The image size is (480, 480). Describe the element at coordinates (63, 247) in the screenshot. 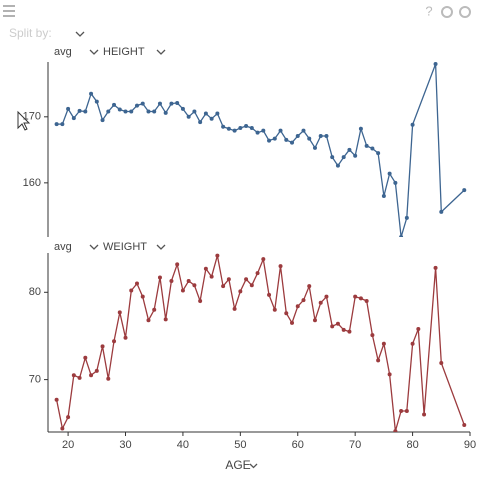

I see `aggregate-label: avg` at that location.